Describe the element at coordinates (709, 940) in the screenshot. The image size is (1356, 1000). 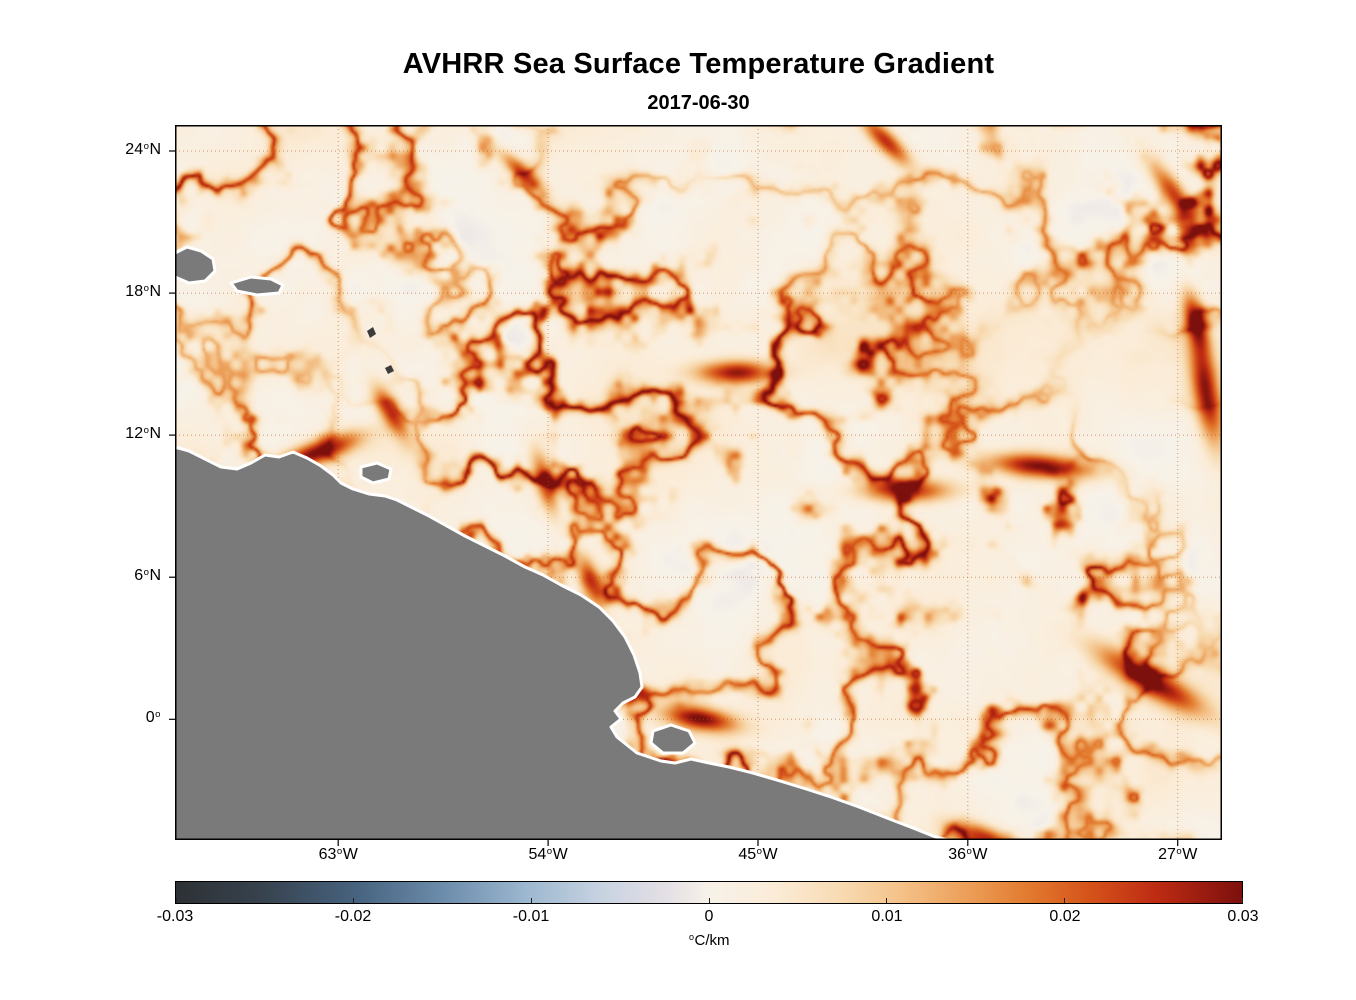
I see `colorbar-label: oC/km` at that location.